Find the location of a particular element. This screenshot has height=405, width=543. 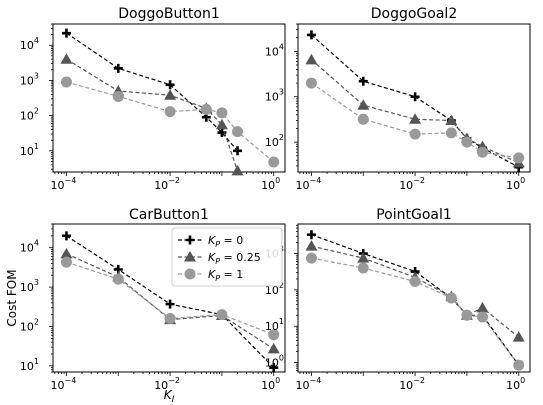

legend-box is located at coordinates (227, 257).